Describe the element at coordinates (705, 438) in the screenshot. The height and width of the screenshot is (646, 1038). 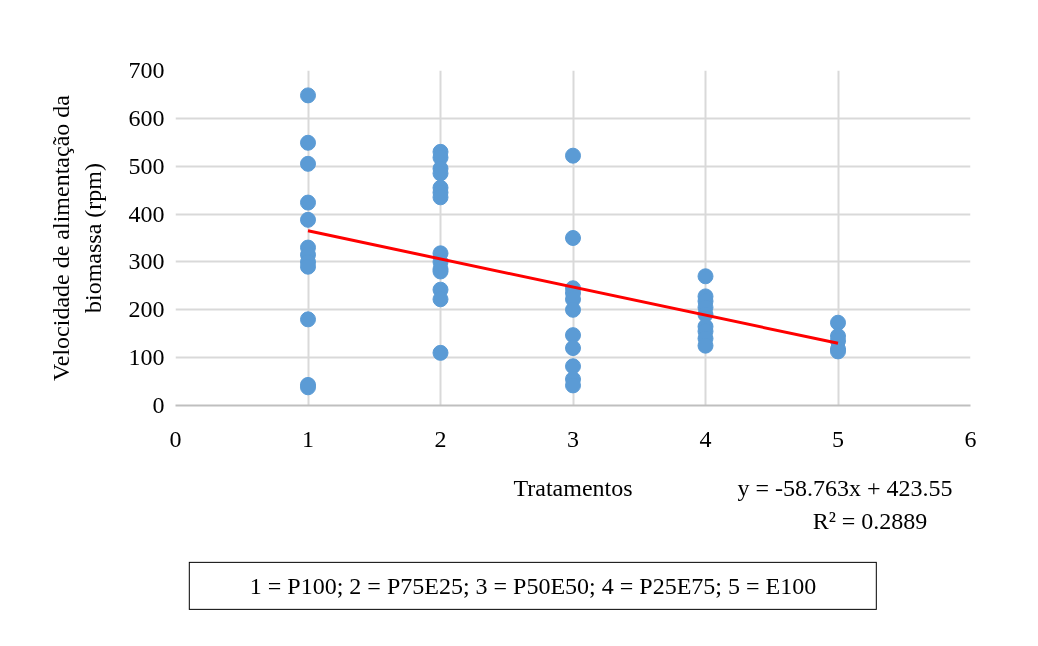
I see `x-tick-label: 4` at that location.